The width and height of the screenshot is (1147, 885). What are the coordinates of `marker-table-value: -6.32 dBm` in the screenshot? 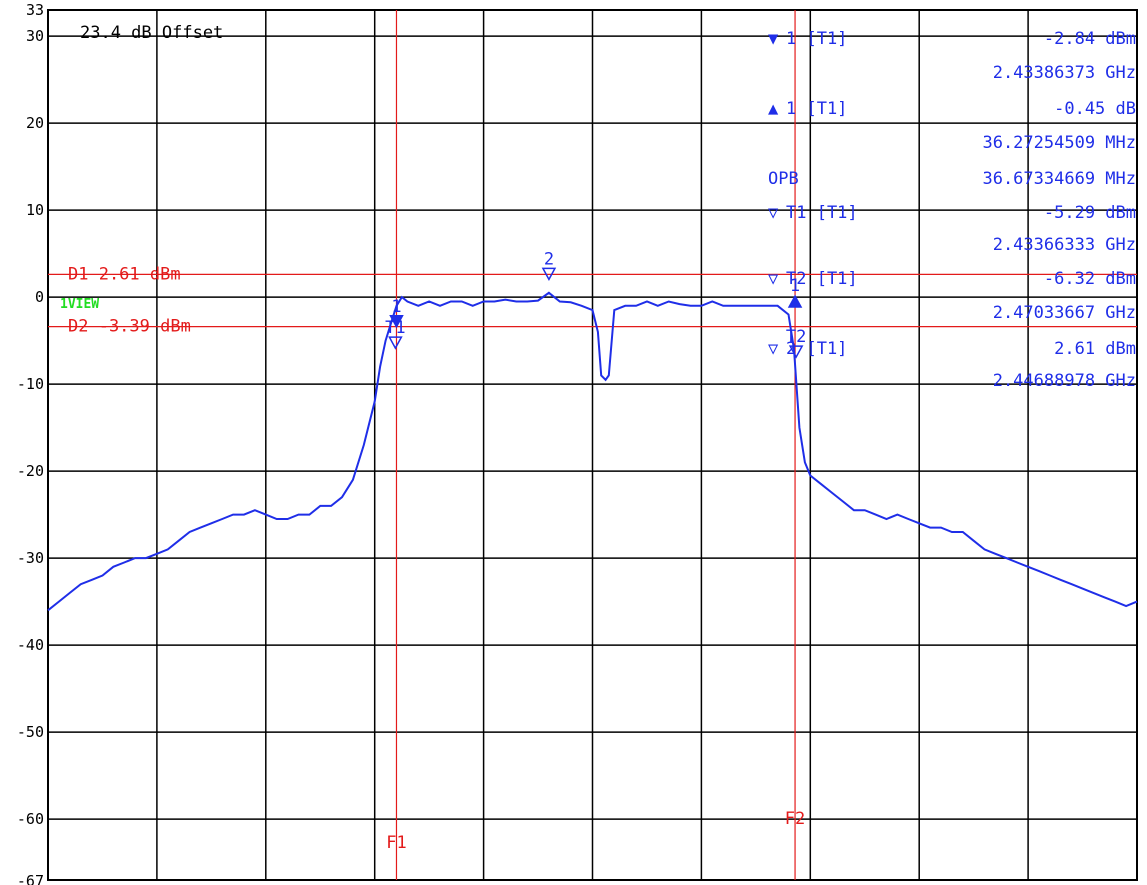 It's located at (1090, 279).